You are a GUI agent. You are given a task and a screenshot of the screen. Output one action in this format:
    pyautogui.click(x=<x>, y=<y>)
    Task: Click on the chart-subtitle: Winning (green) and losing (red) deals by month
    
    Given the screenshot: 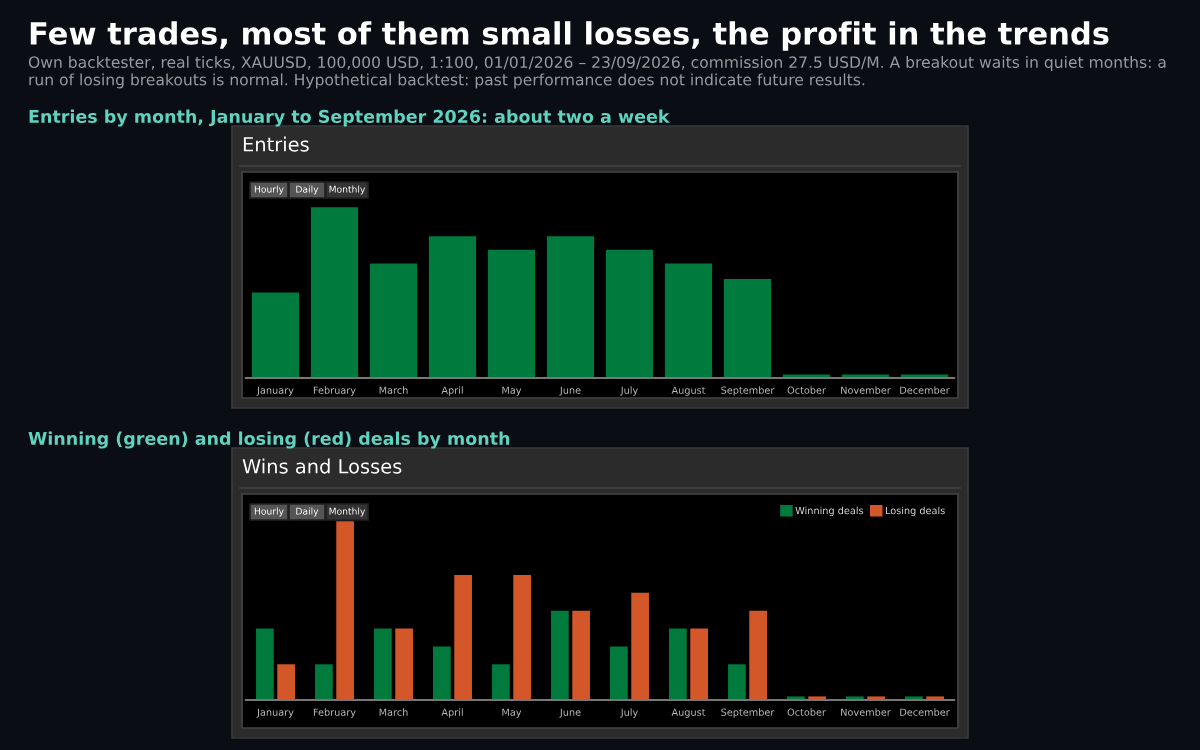 What is the action you would take?
    pyautogui.click(x=269, y=440)
    